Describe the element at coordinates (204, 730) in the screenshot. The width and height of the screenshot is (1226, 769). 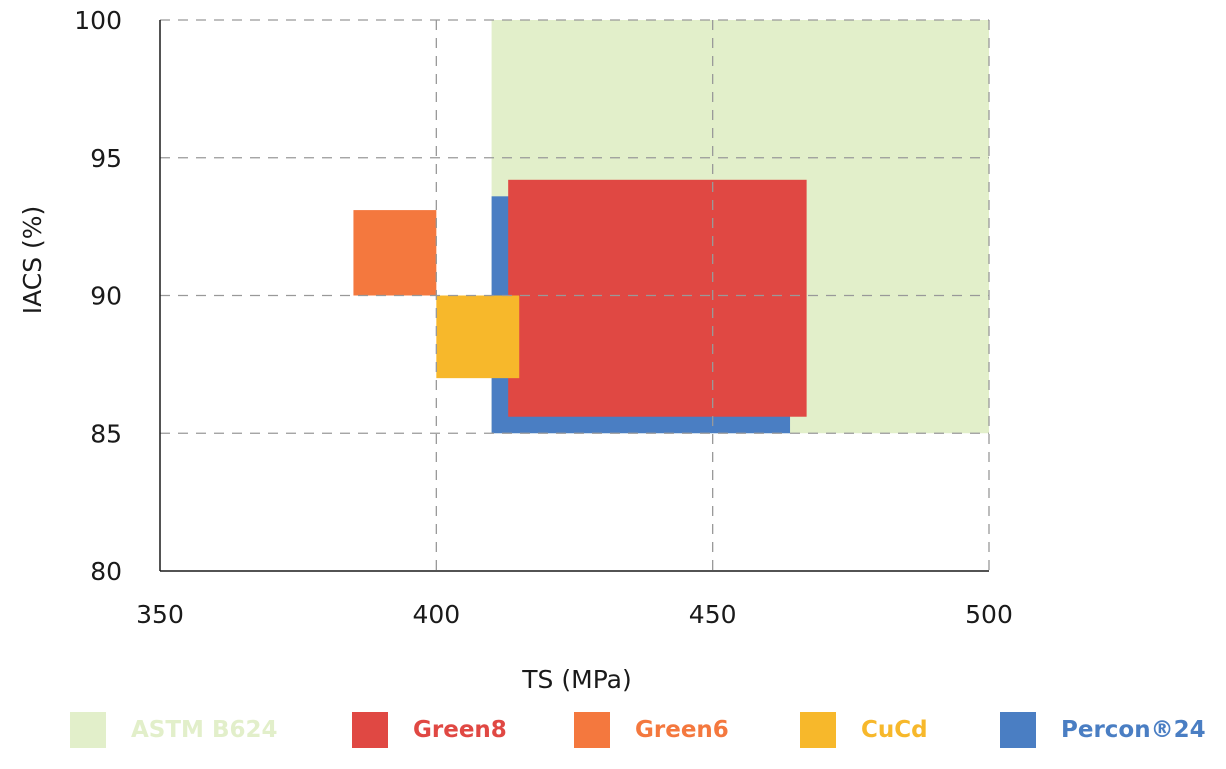
I see `legend-label: ASTM B624` at that location.